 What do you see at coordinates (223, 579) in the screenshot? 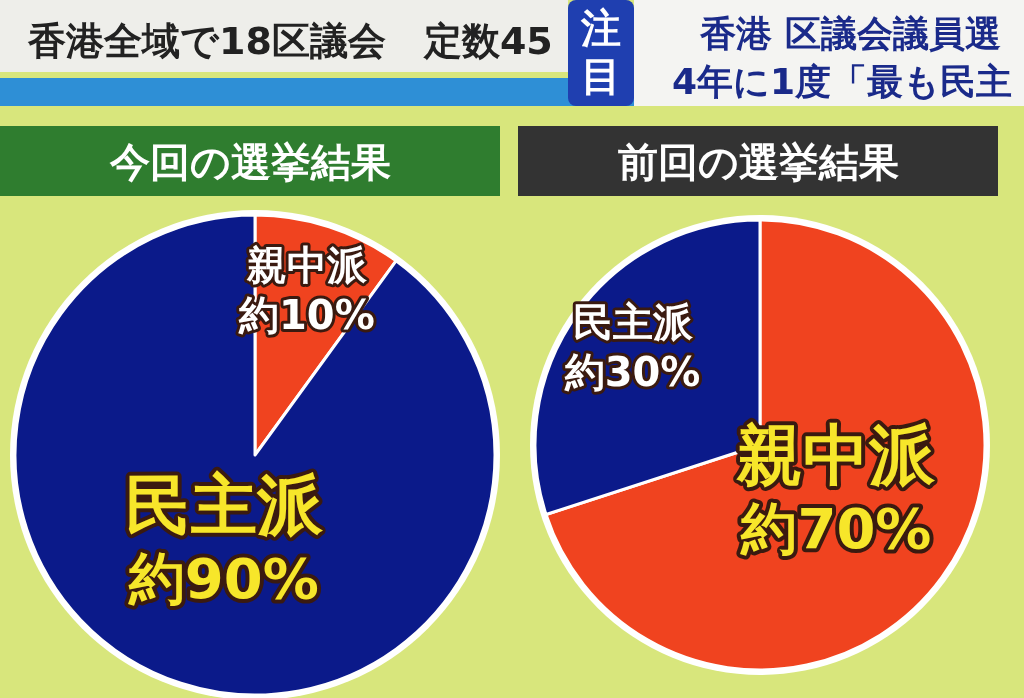
I see `data-label: 約90%` at bounding box center [223, 579].